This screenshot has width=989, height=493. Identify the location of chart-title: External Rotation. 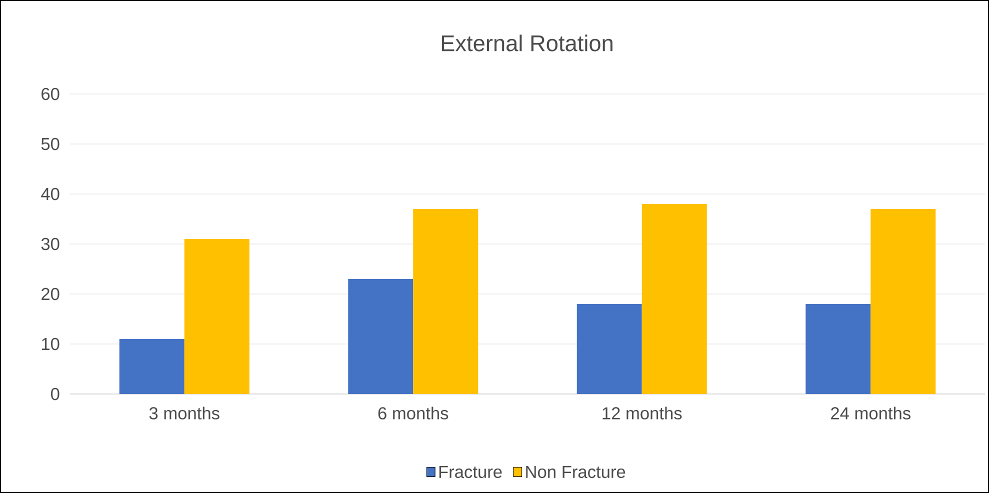
(527, 43).